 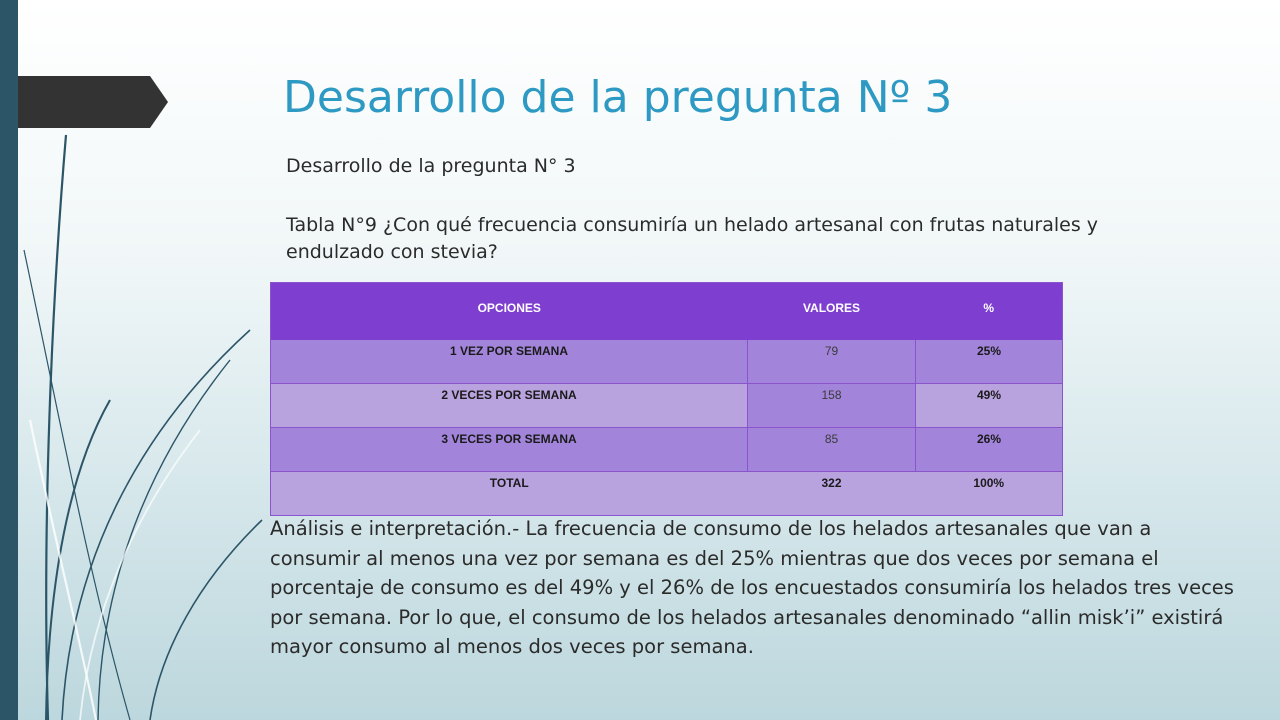 What do you see at coordinates (989, 311) in the screenshot?
I see `header-percent: %` at bounding box center [989, 311].